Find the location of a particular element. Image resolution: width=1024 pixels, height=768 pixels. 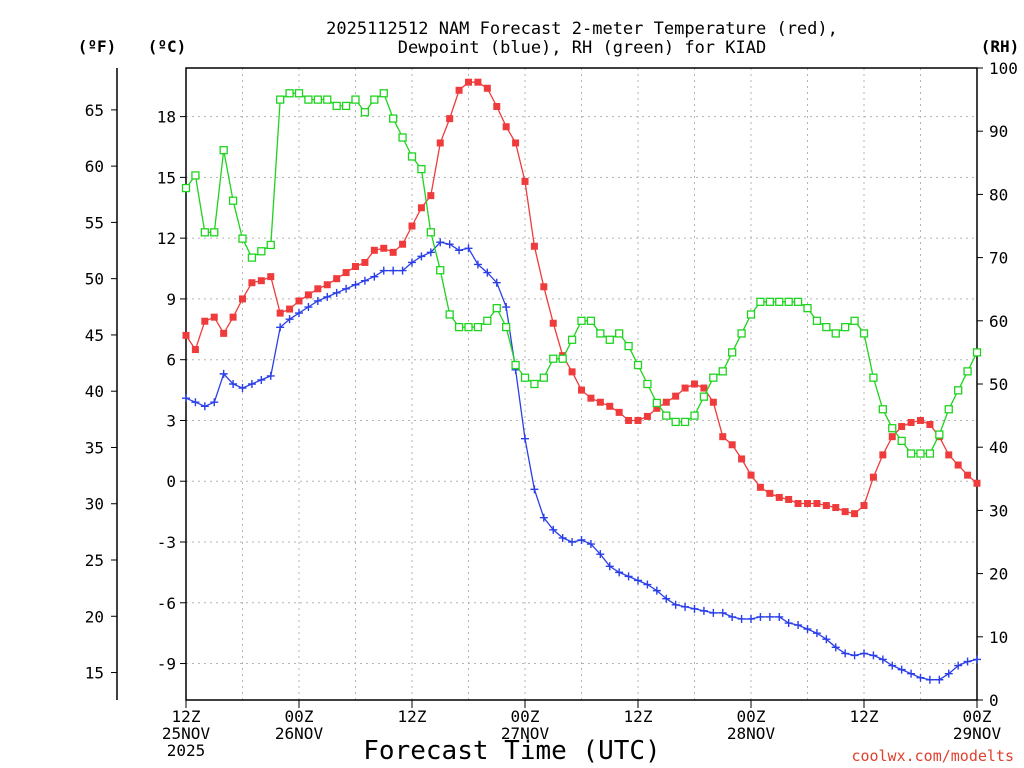

fahrenheit-tick-label: 45 is located at coordinates (94, 335).